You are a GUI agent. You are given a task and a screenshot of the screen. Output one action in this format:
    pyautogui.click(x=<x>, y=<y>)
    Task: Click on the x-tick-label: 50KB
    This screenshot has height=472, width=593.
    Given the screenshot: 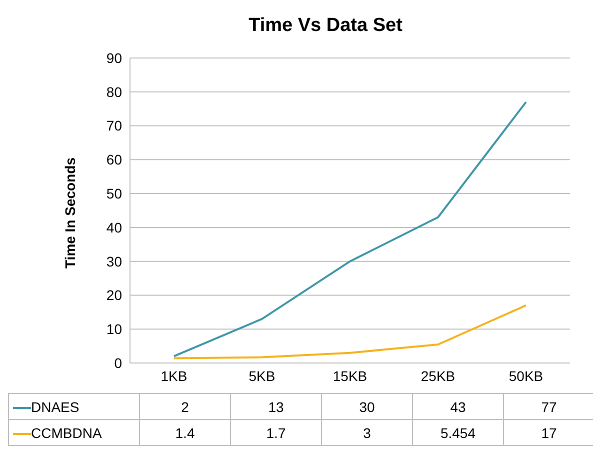 What is the action you would take?
    pyautogui.click(x=526, y=376)
    